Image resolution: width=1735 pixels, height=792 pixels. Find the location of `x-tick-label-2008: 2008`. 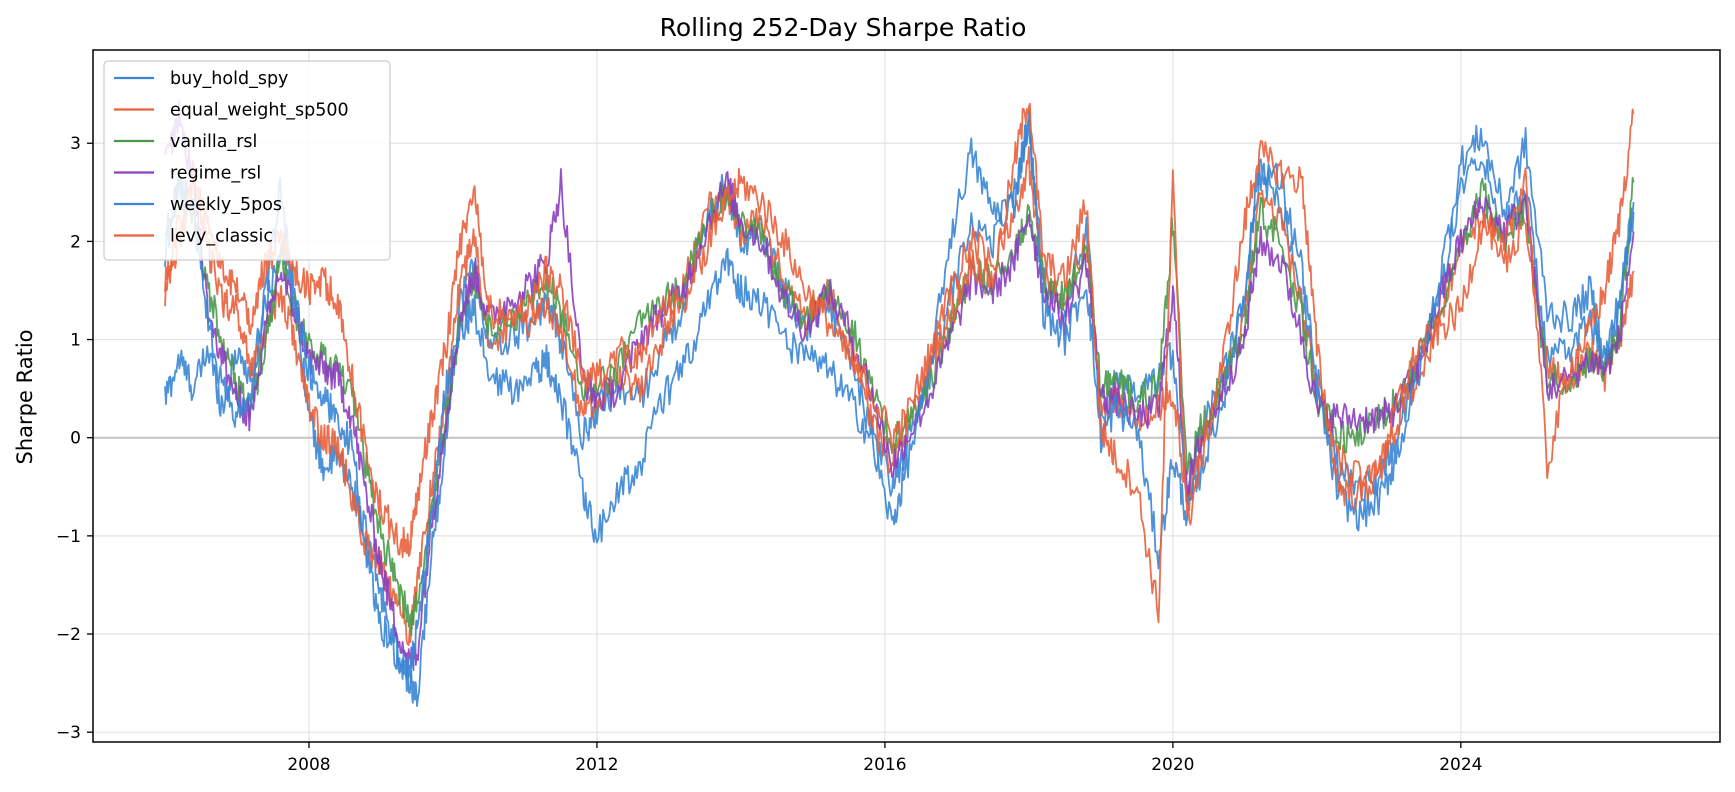

x-tick-label-2008: 2008 is located at coordinates (308, 765).